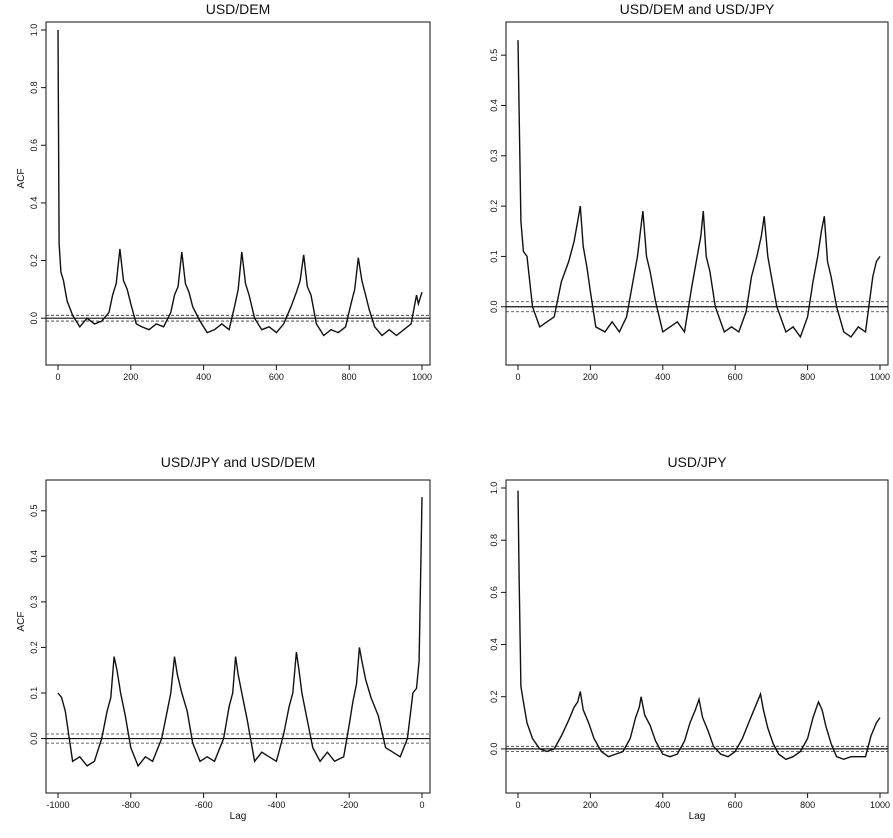  Describe the element at coordinates (276, 805) in the screenshot. I see `x-tick-label: -400` at that location.